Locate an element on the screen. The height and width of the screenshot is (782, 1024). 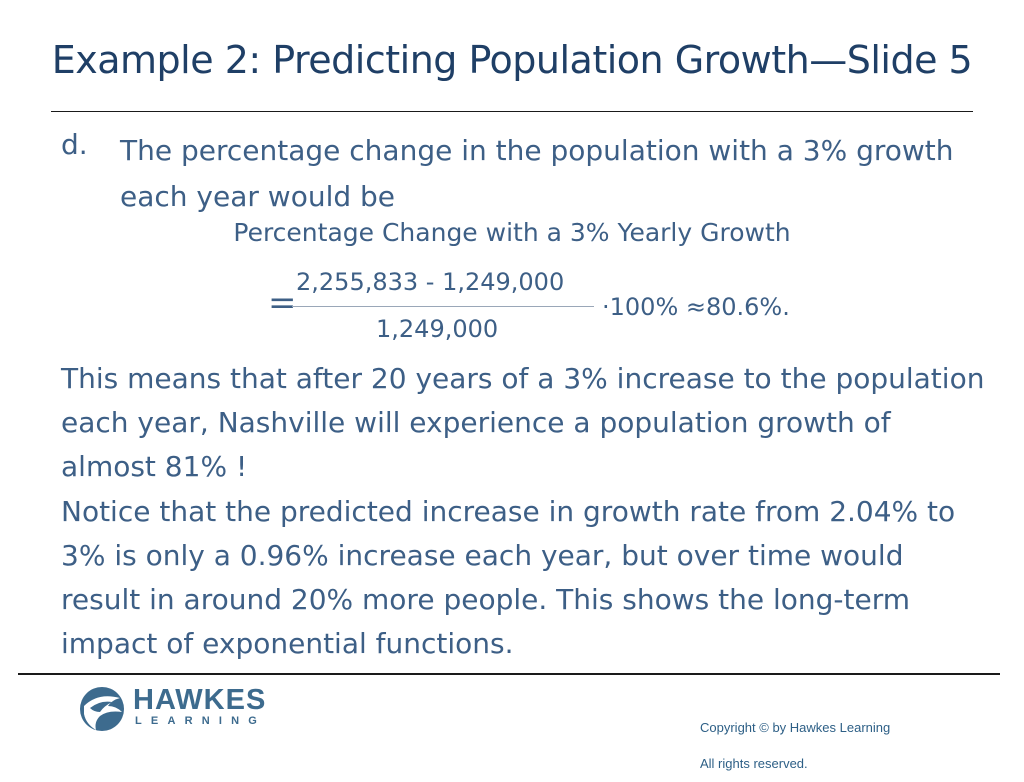
fraction-denominator: 1,249,000 is located at coordinates (437, 329).